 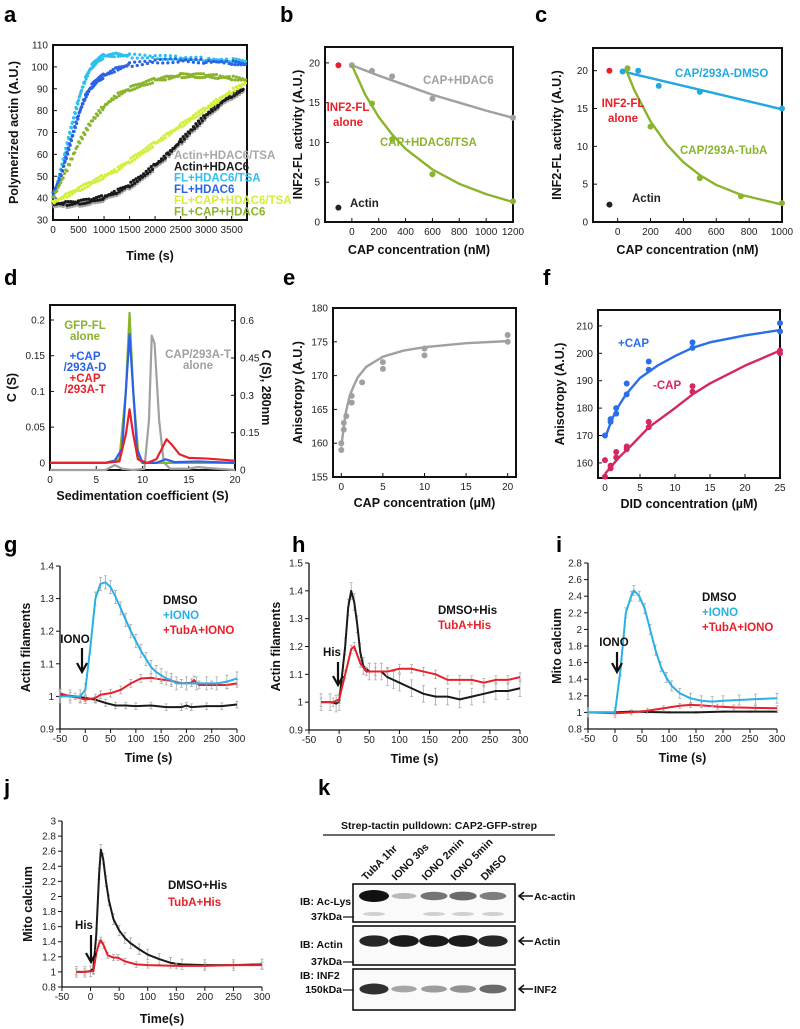 I want to click on panel-letter-g: g, so click(x=10, y=544).